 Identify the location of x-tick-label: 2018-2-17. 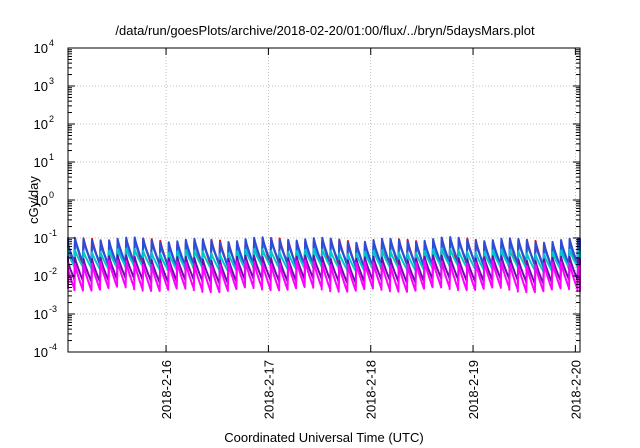
(268, 389).